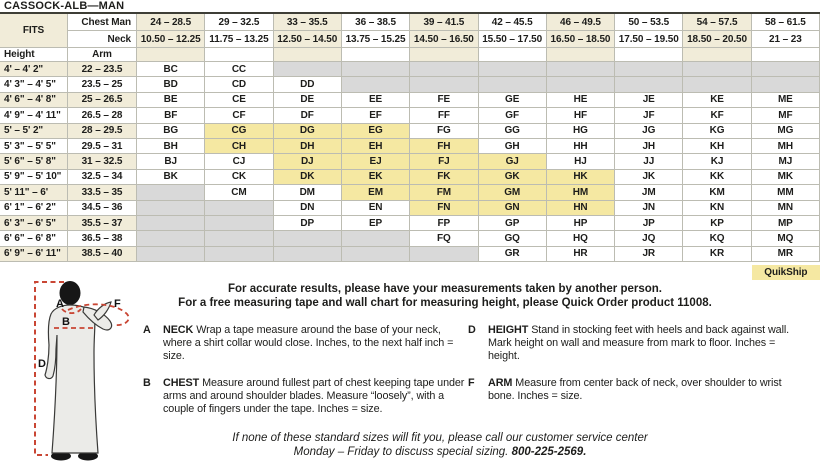  What do you see at coordinates (171, 131) in the screenshot?
I see `size-code-cell: BG` at bounding box center [171, 131].